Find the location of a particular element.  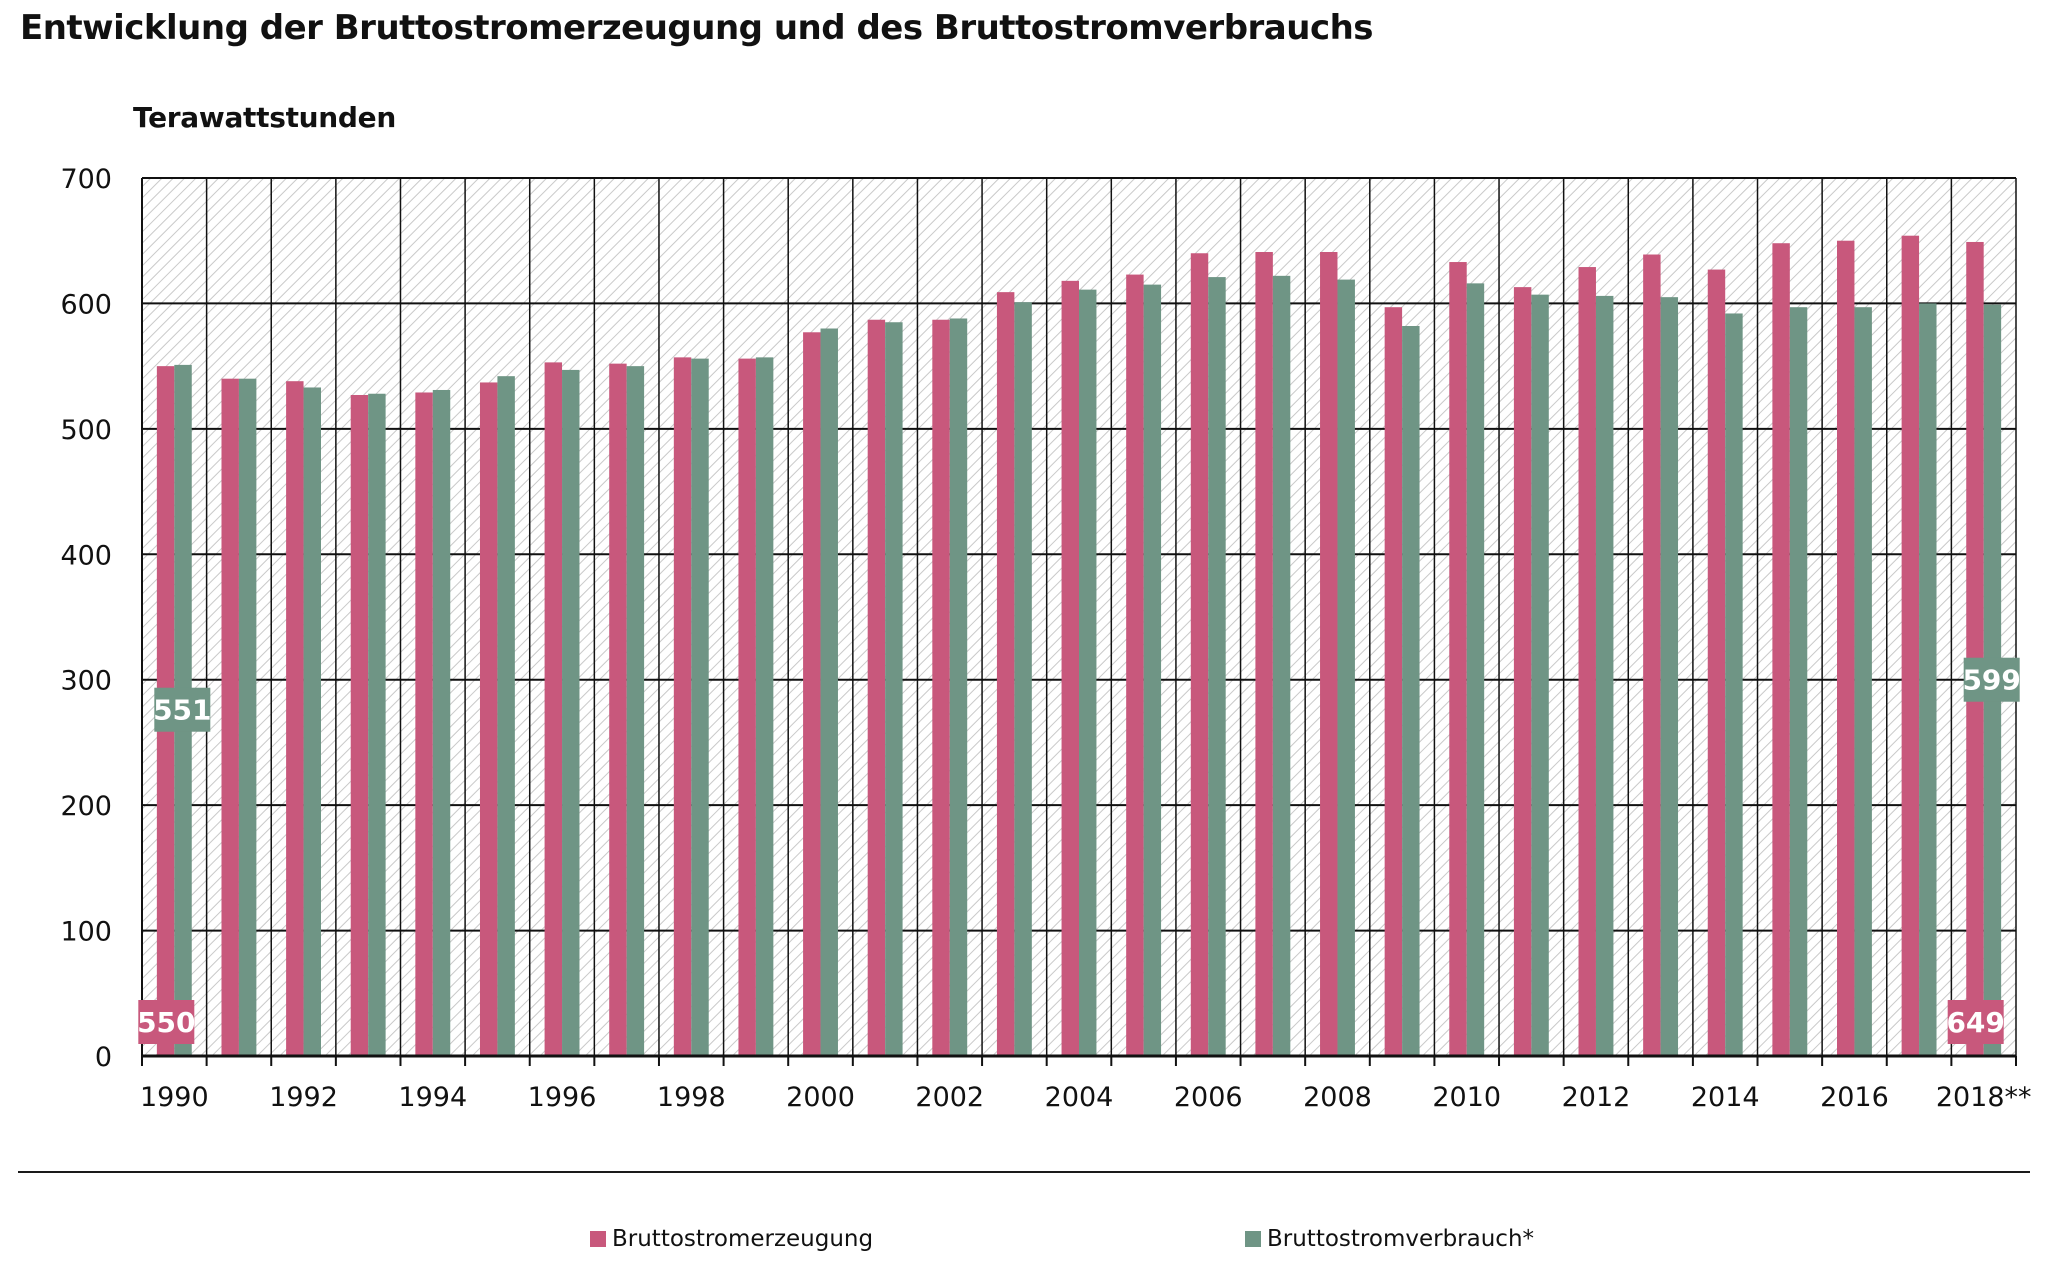

bar-verbrauch-2014 is located at coordinates (1734, 684).